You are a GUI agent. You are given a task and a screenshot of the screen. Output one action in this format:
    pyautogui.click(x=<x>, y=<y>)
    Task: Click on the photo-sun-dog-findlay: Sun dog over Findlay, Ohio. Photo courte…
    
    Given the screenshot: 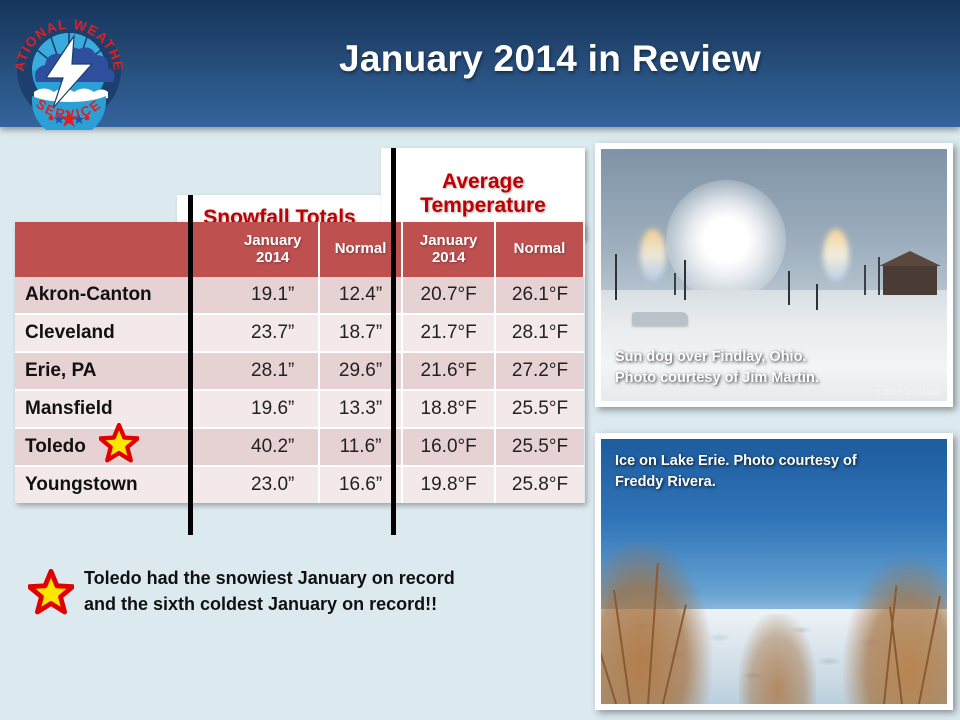 What is the action you would take?
    pyautogui.click(x=774, y=275)
    